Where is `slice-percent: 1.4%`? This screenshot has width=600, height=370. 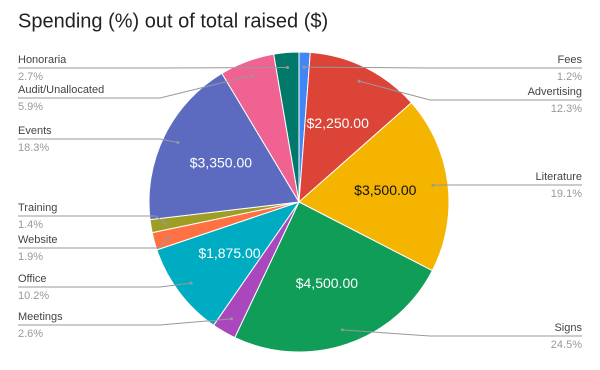
slice-percent: 1.4% is located at coordinates (30, 225).